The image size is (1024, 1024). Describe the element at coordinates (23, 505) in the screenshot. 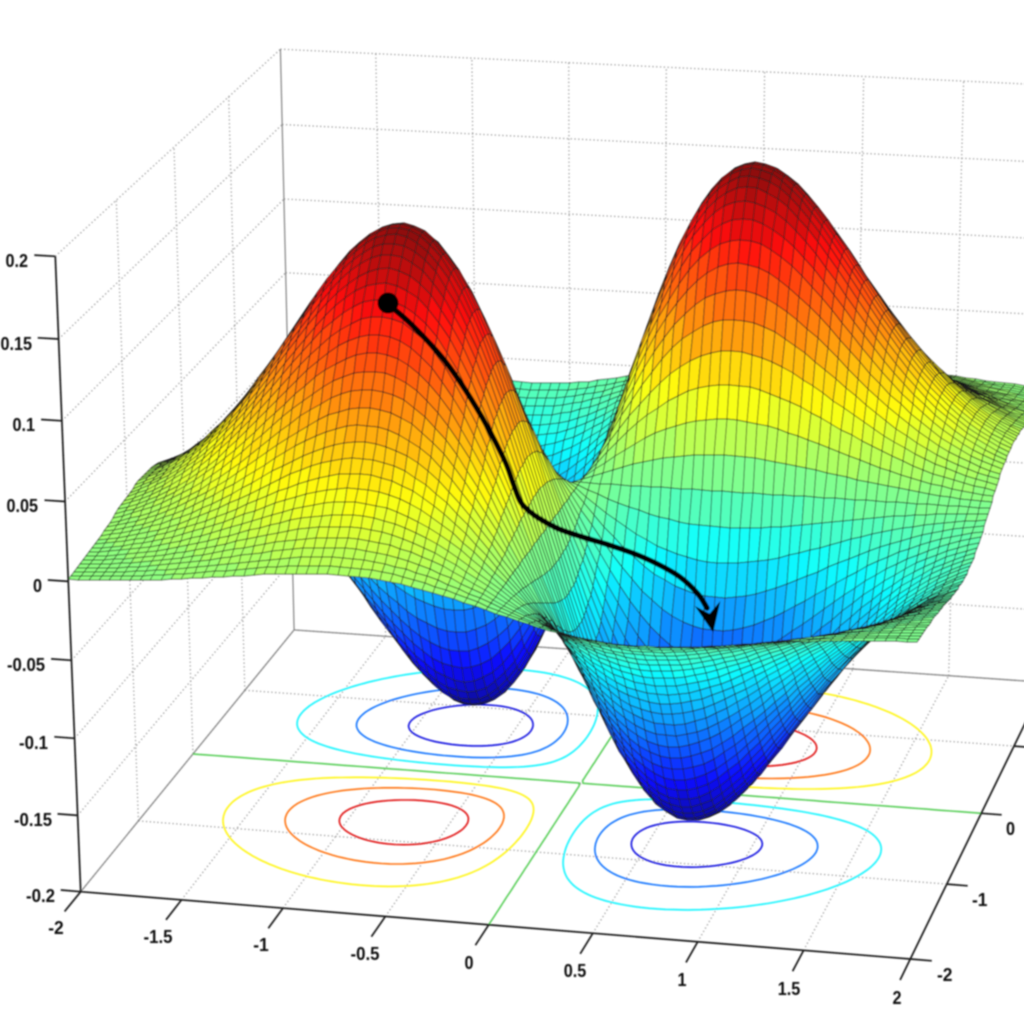

I see `svg-text: 0.05` at that location.